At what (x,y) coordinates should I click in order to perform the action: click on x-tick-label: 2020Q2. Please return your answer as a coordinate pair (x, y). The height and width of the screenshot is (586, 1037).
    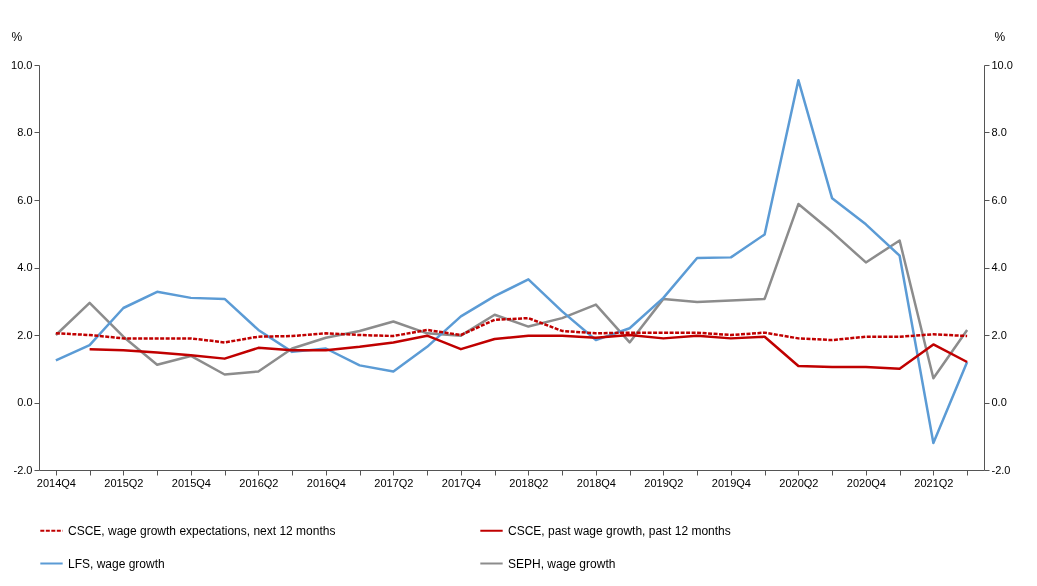
    Looking at the image, I should click on (799, 482).